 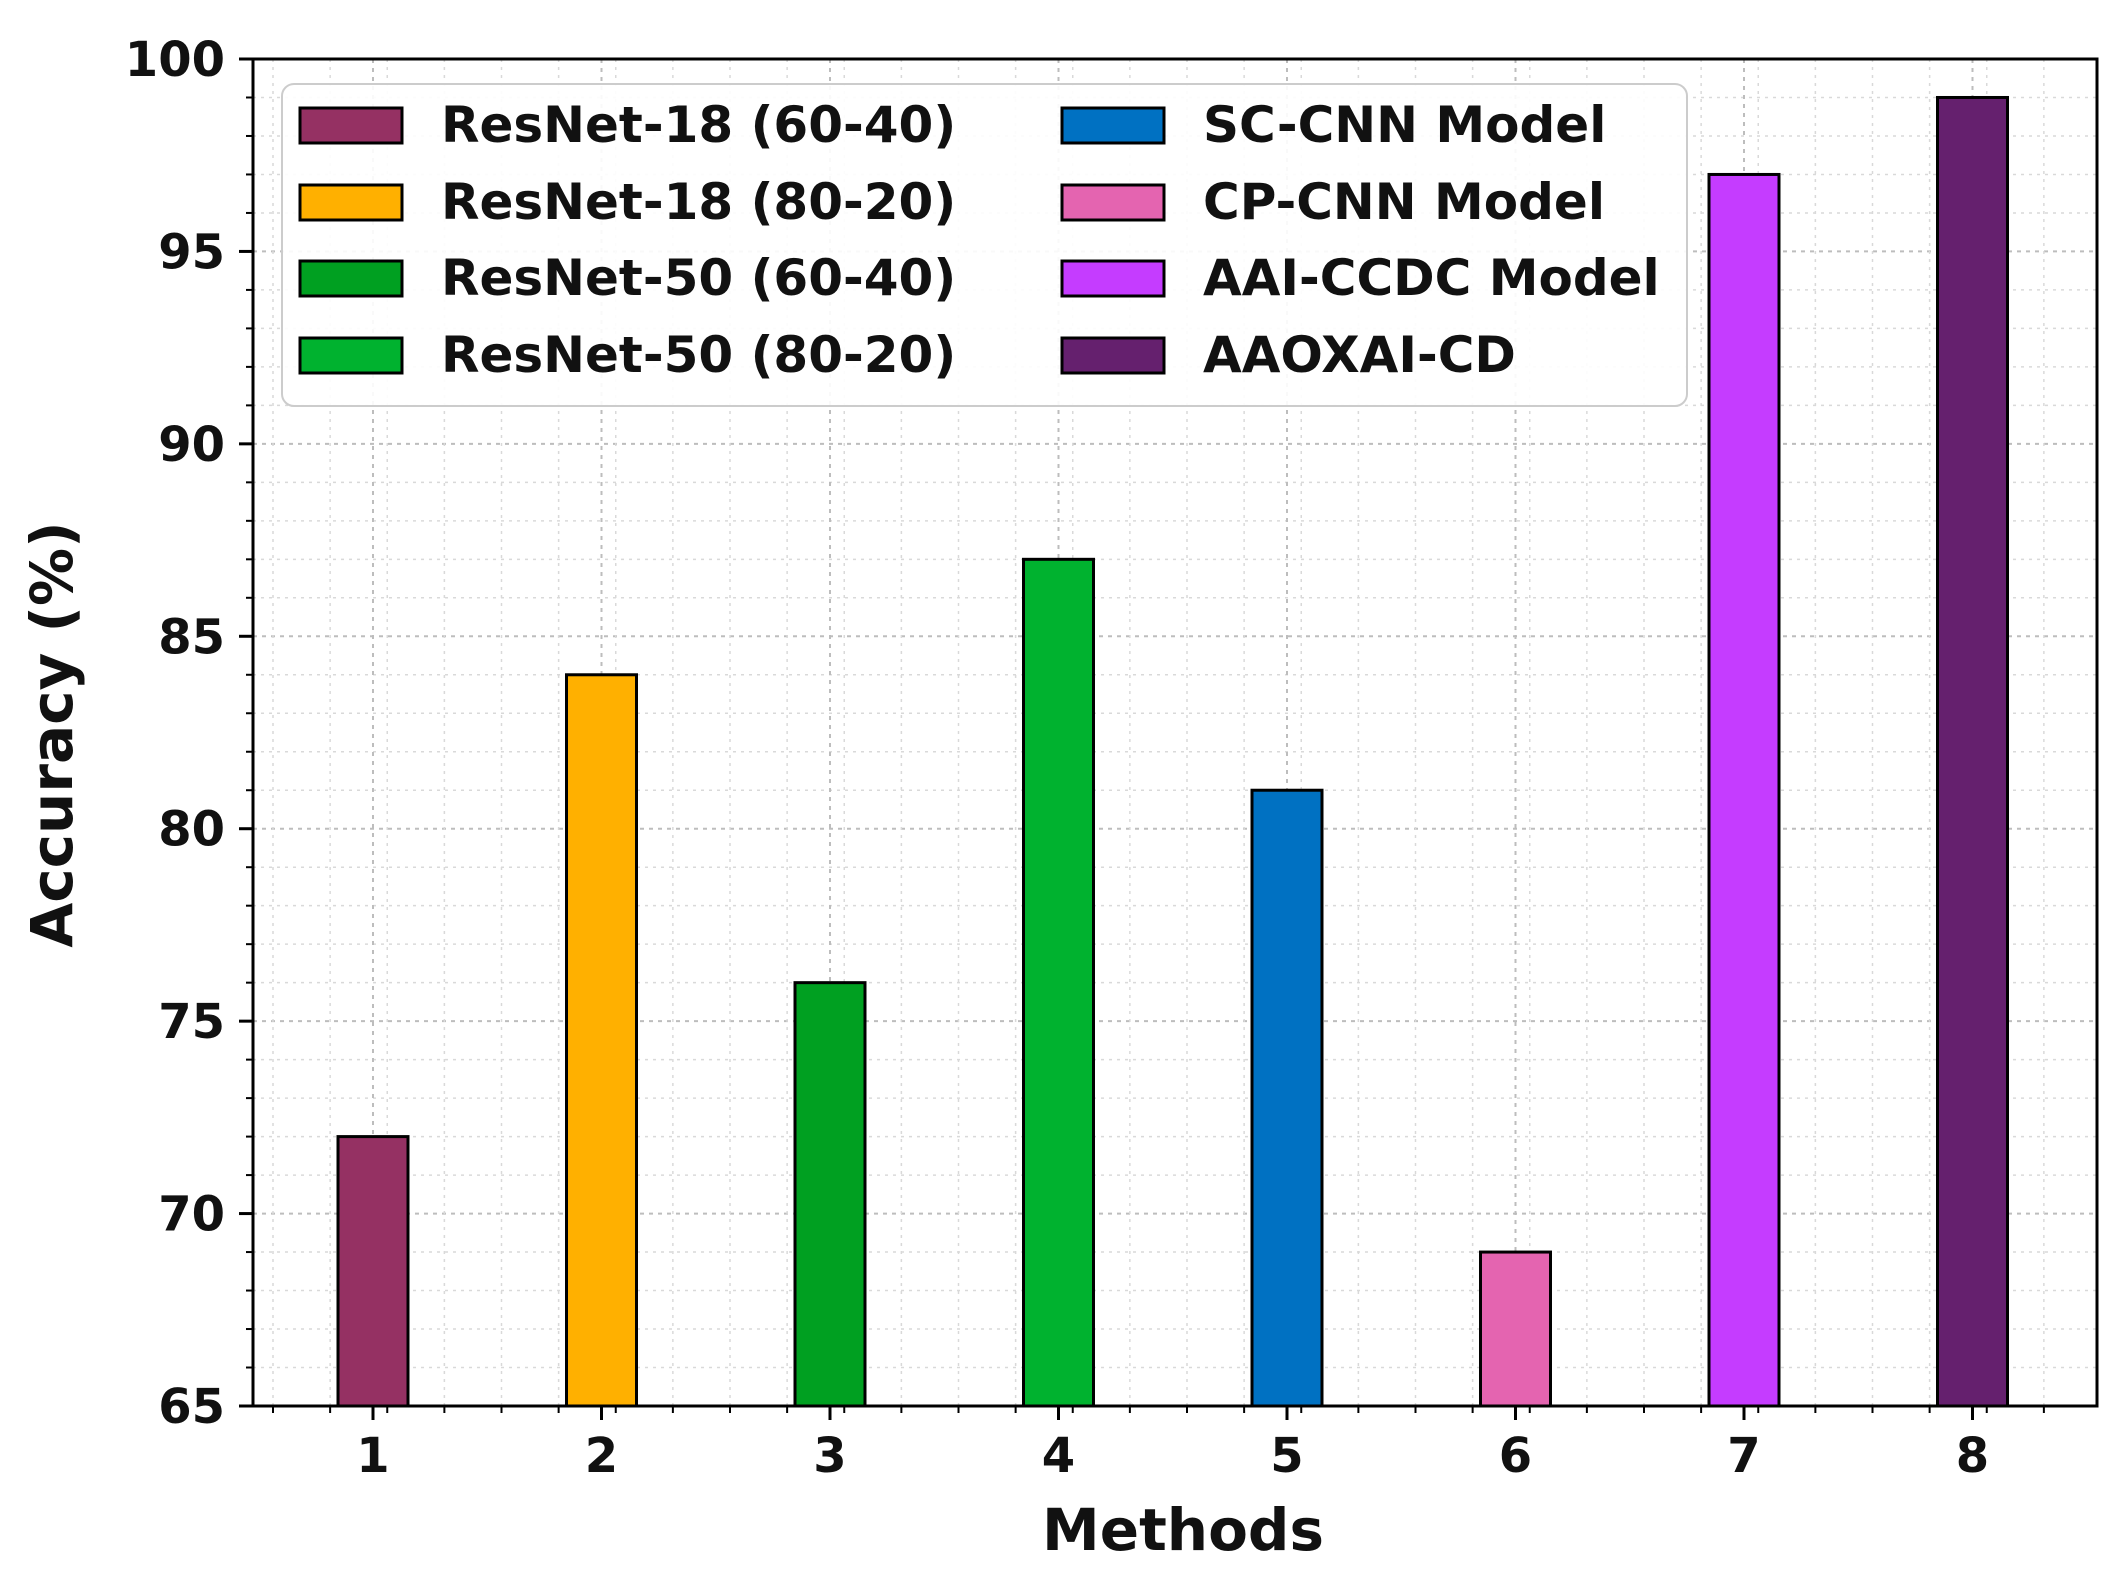 I want to click on y-tick-label: 90, so click(x=191, y=445).